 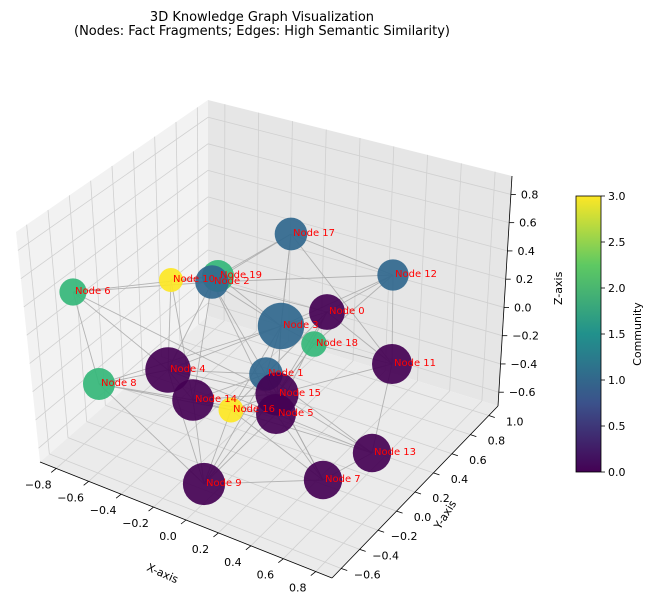 I want to click on node-label: Node 13, so click(x=395, y=452).